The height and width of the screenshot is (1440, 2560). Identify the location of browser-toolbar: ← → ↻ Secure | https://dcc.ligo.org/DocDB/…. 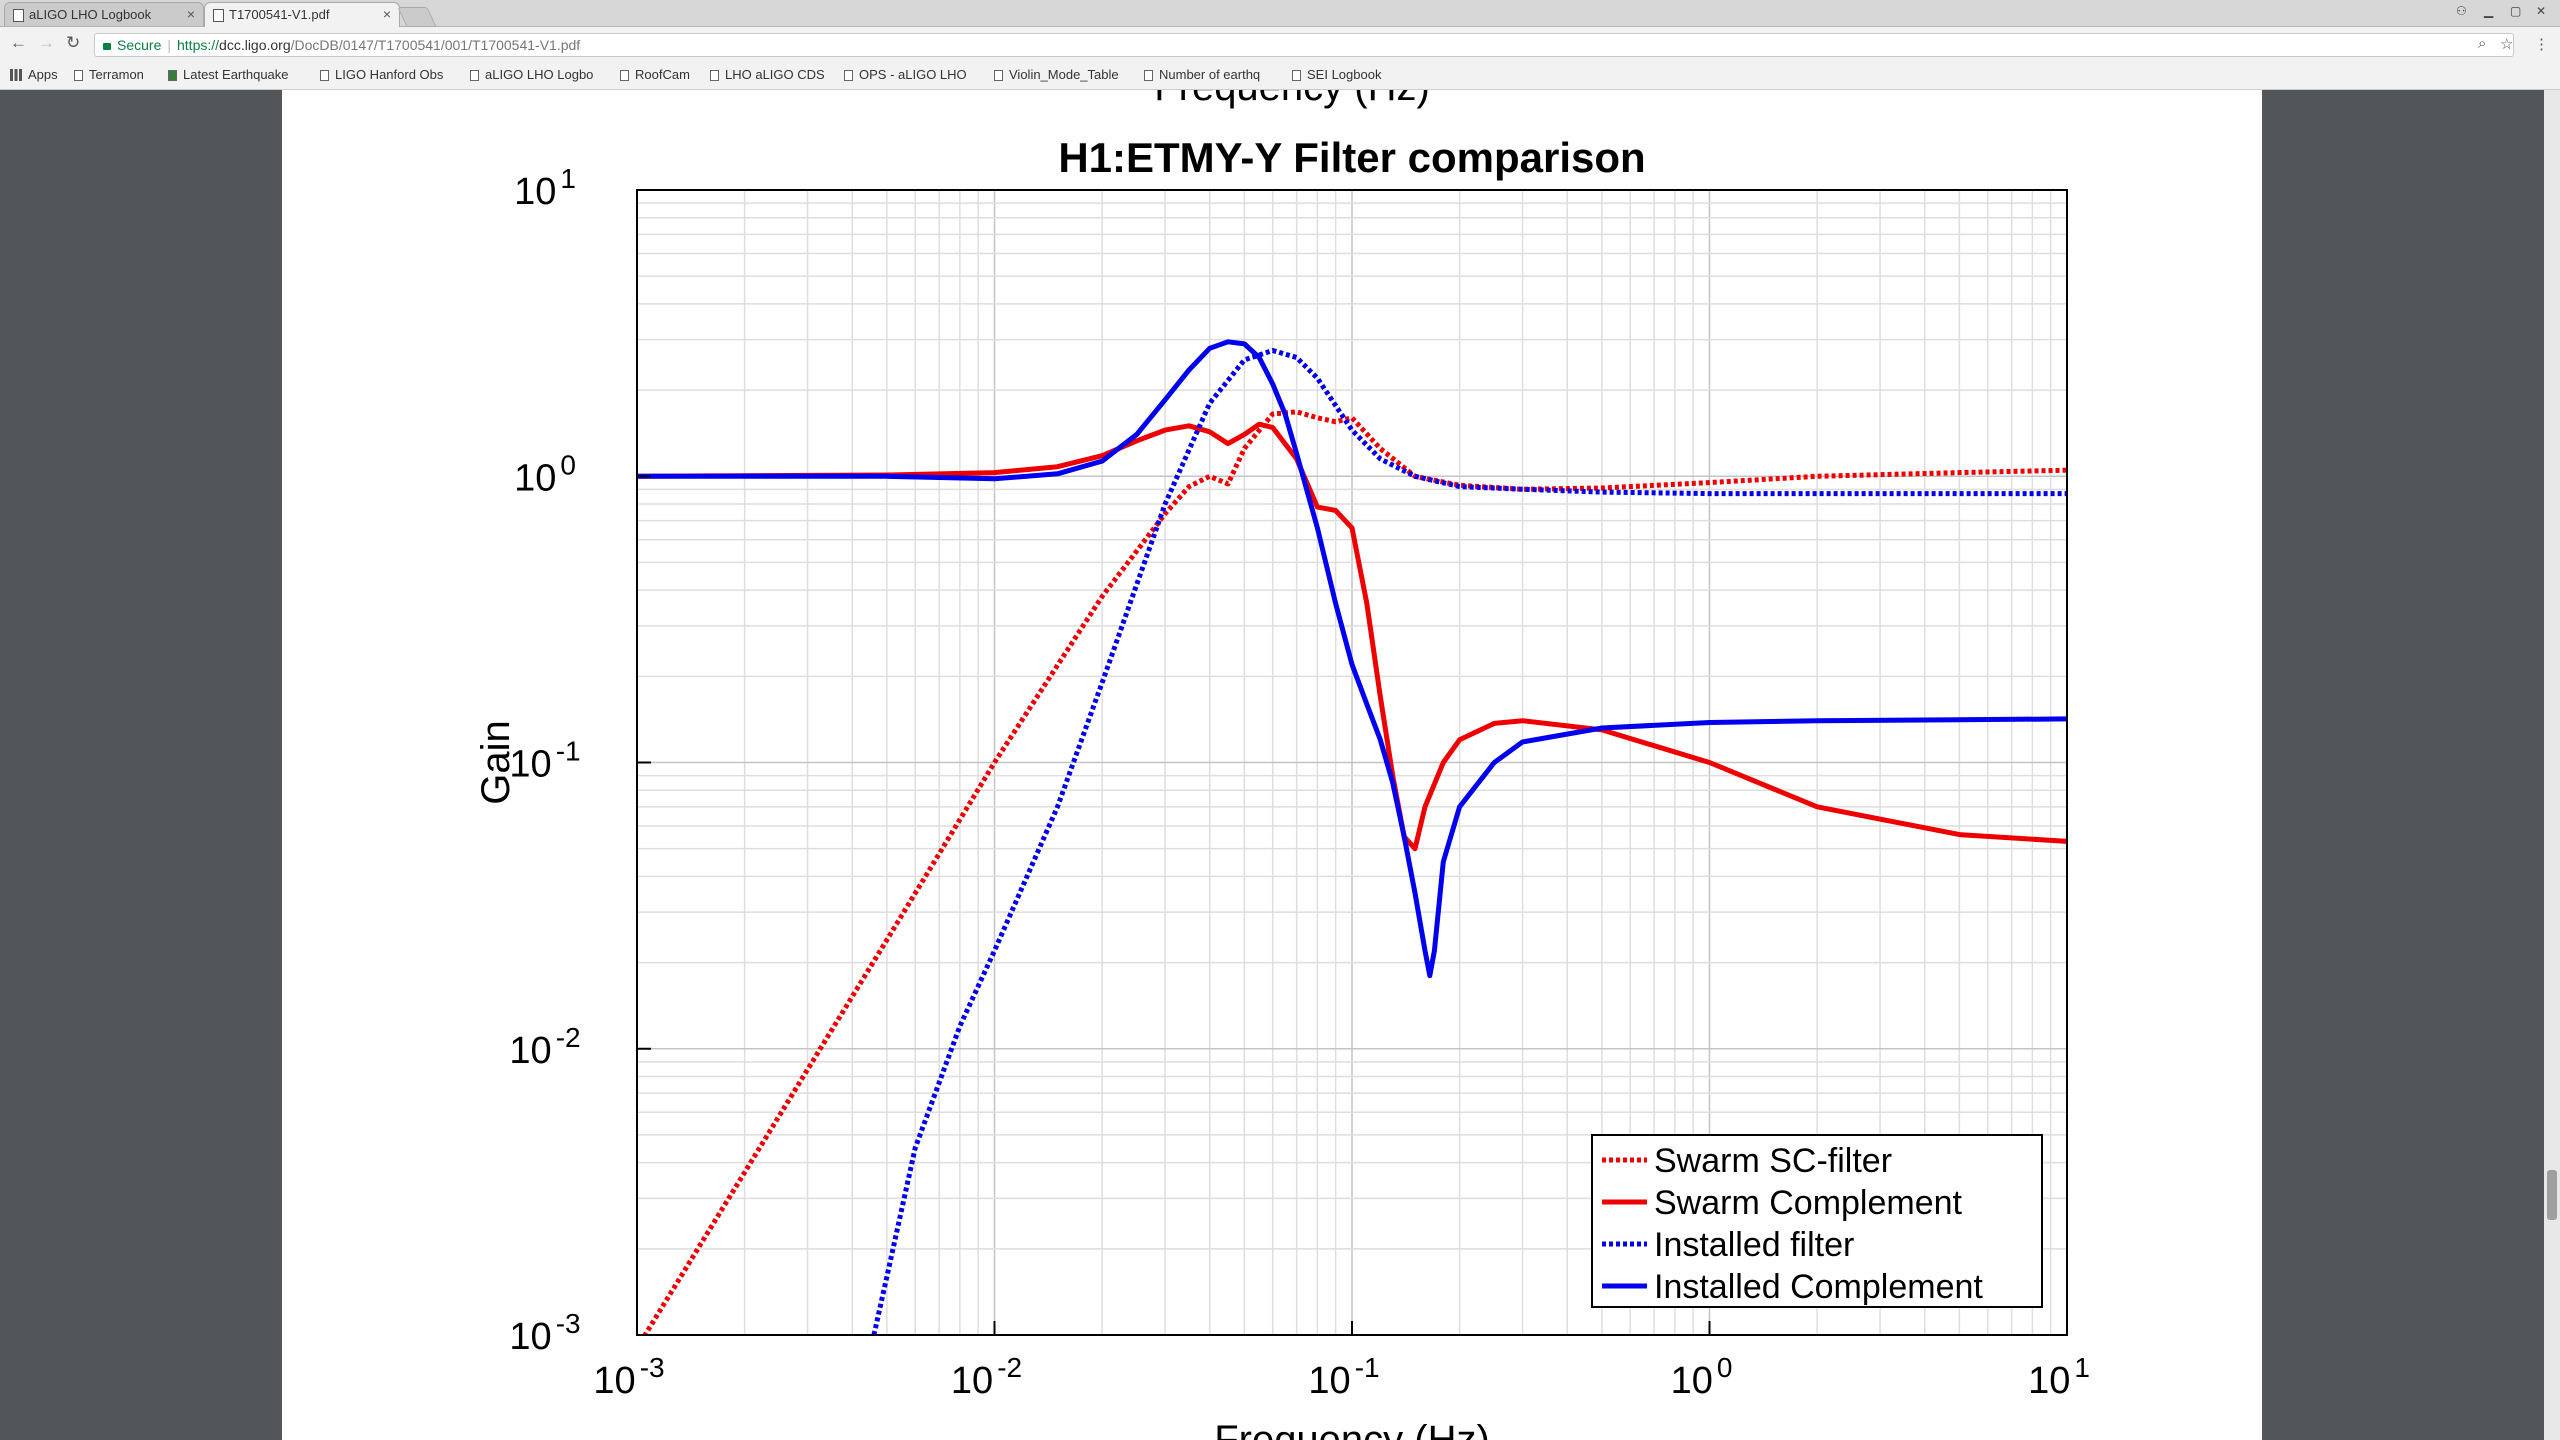
(1280, 44).